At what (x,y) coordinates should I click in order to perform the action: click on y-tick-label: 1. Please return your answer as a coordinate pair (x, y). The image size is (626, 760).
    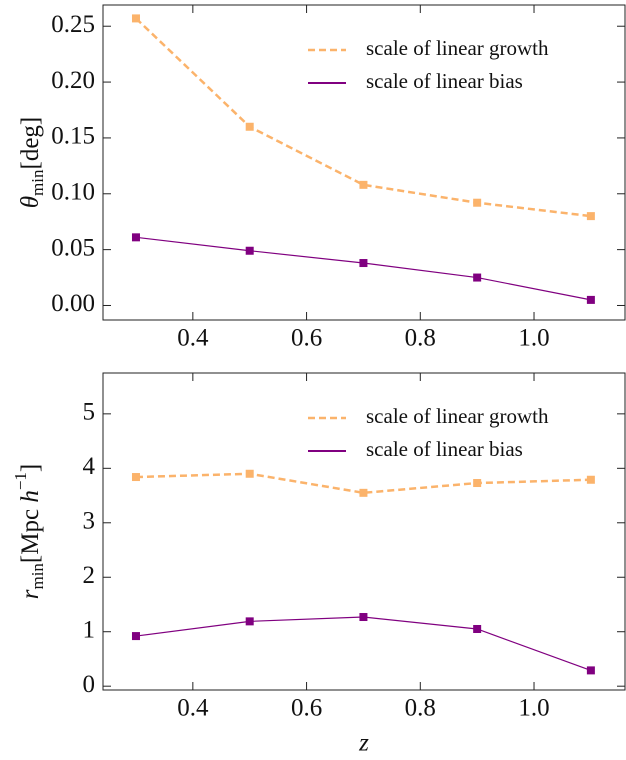
    Looking at the image, I should click on (89, 629).